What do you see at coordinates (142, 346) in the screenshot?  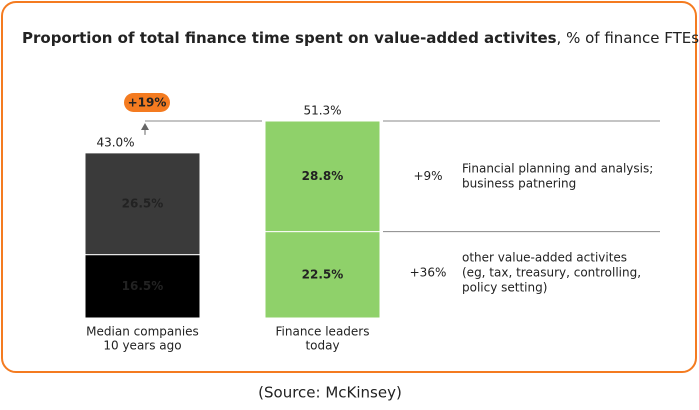 I see `x-tick-label: 10 years ago` at bounding box center [142, 346].